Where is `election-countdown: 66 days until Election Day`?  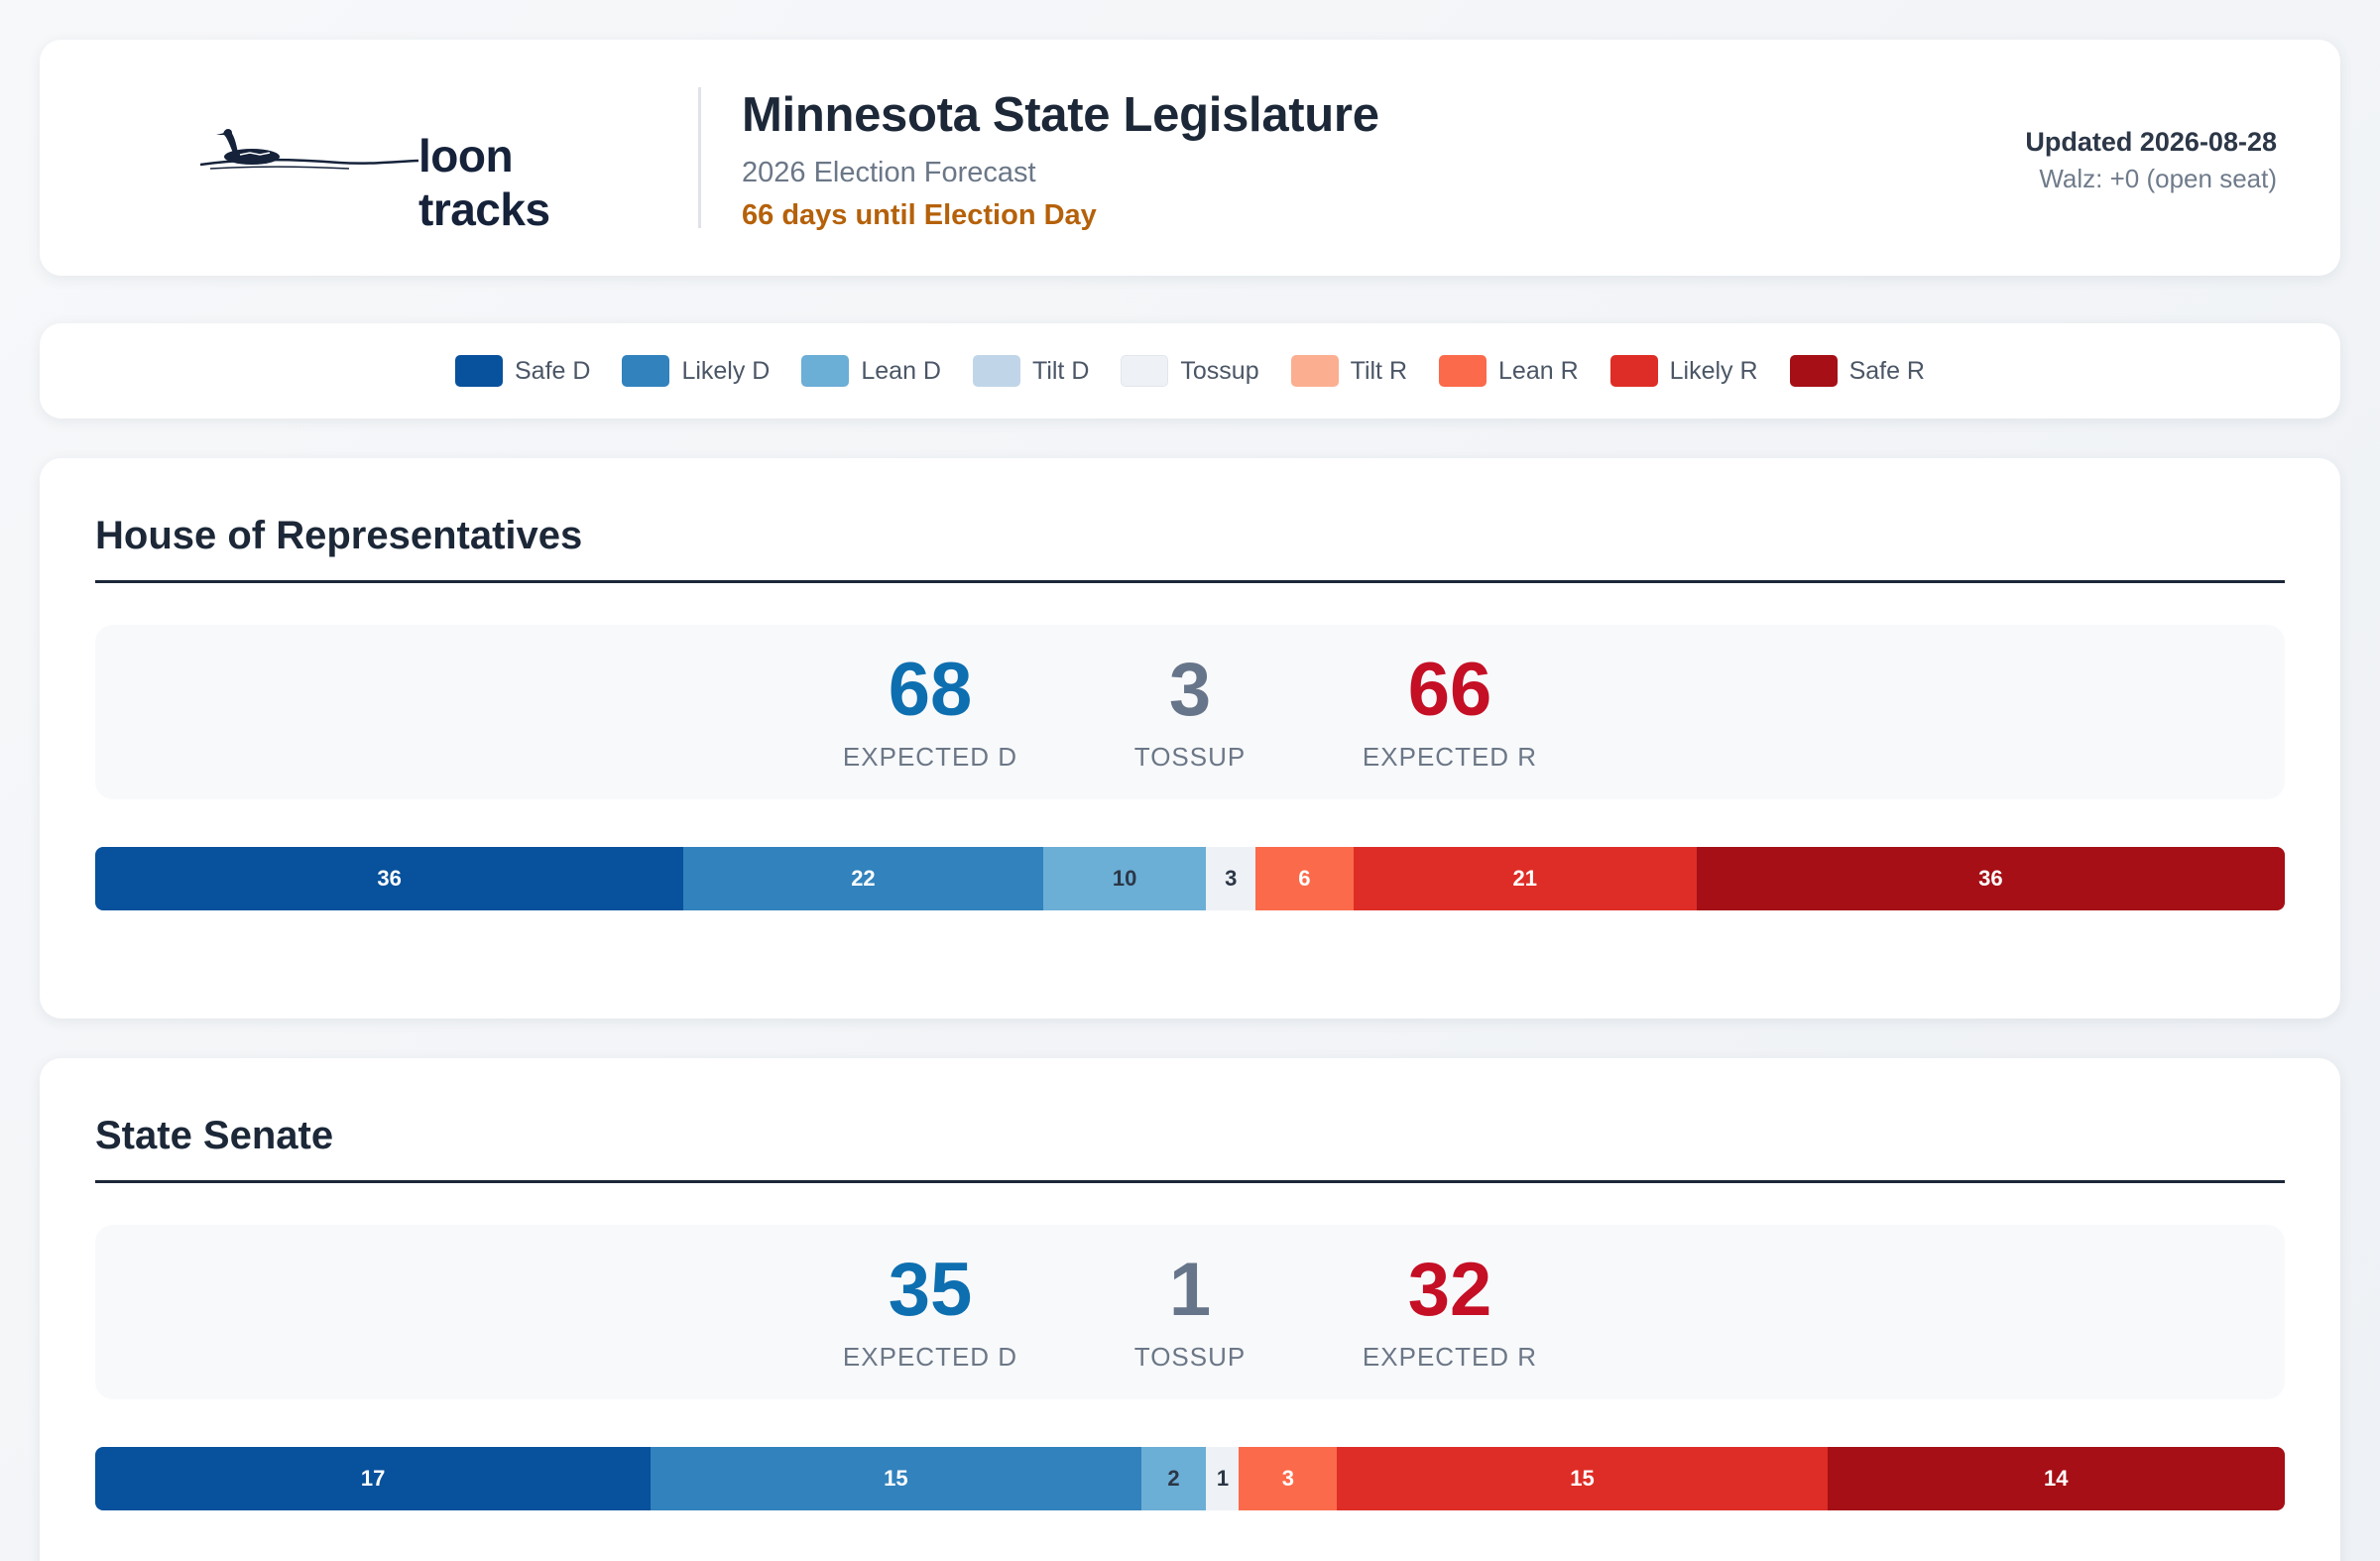
election-countdown: 66 days until Election Day is located at coordinates (919, 215).